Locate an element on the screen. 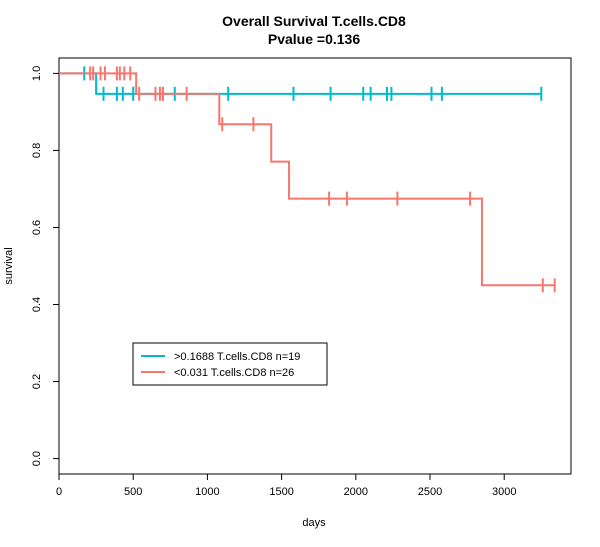  legend-entry-low: <0.031 T.cells.CD8 n=26 is located at coordinates (234, 373).